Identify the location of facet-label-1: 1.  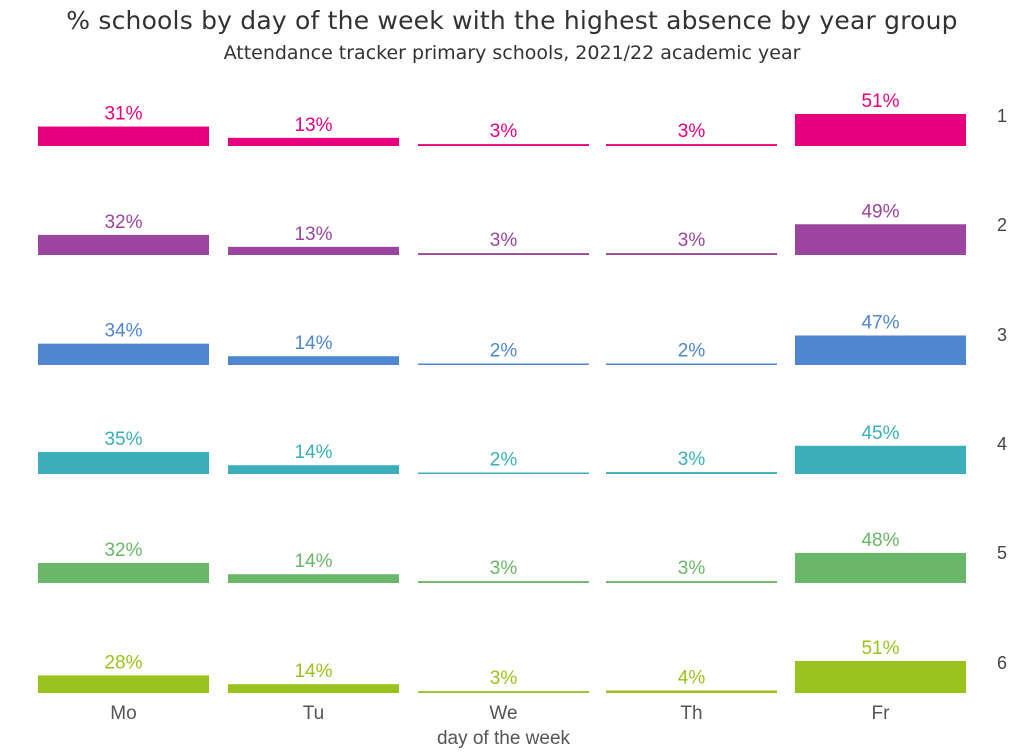
(1002, 116).